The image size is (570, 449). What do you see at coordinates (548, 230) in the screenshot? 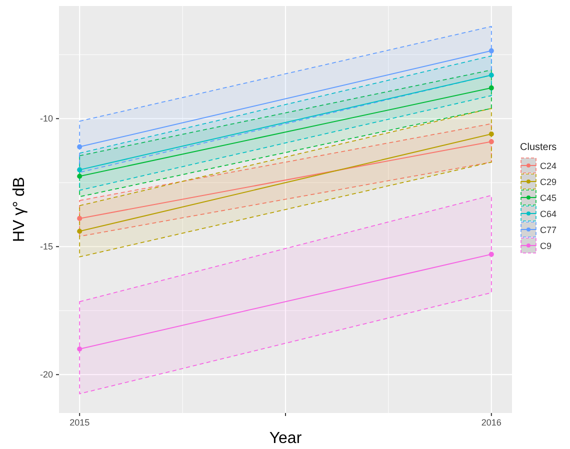
I see `legend-label: C77` at bounding box center [548, 230].